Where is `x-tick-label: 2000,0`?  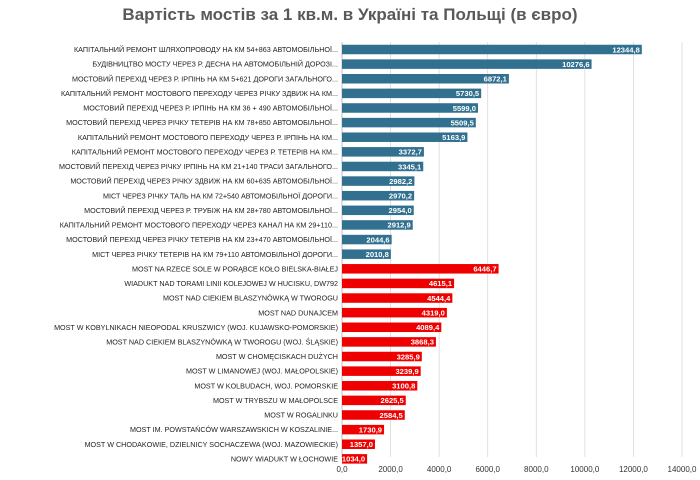 x-tick-label: 2000,0 is located at coordinates (390, 469).